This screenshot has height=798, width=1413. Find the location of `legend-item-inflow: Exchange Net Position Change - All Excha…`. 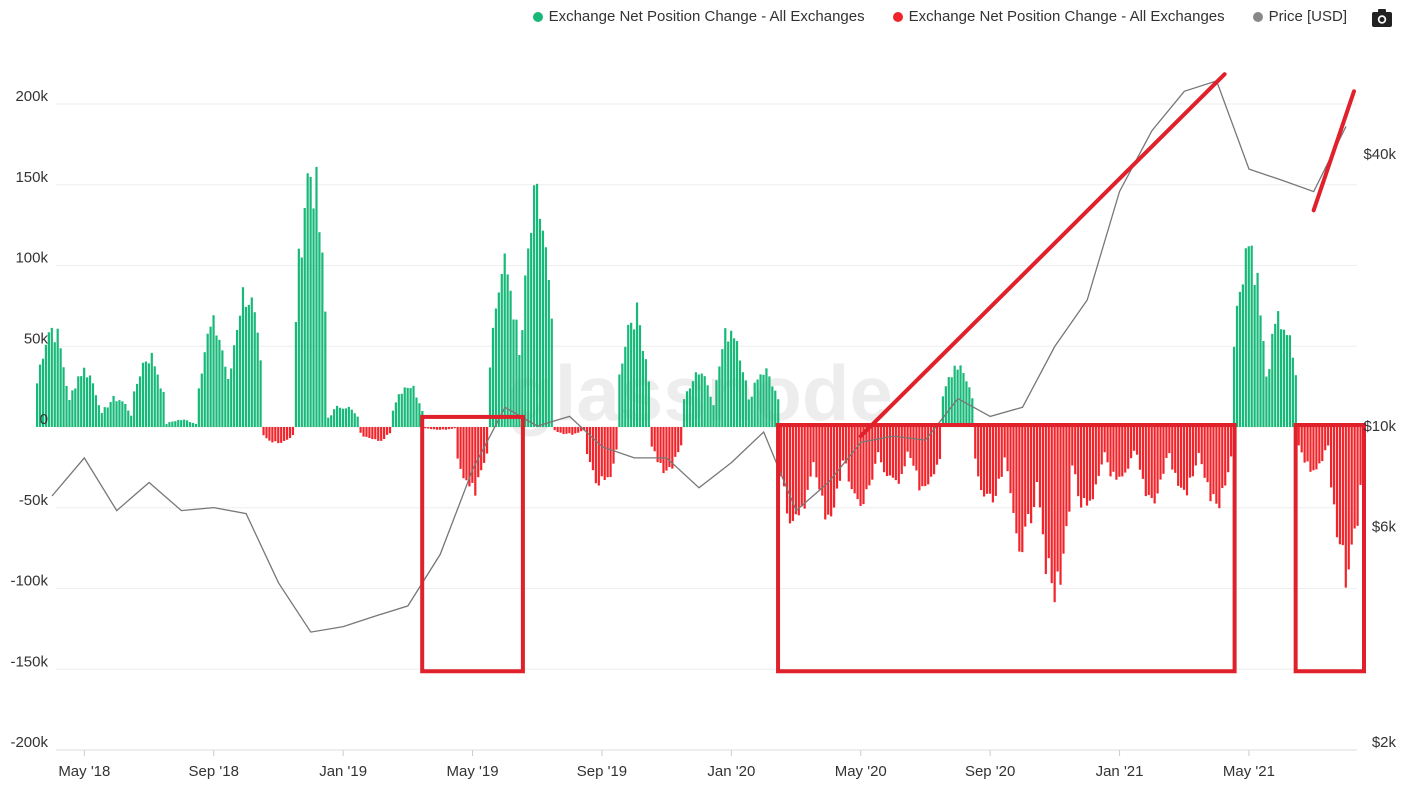

legend-item-inflow: Exchange Net Position Change - All Excha… is located at coordinates (698, 16).